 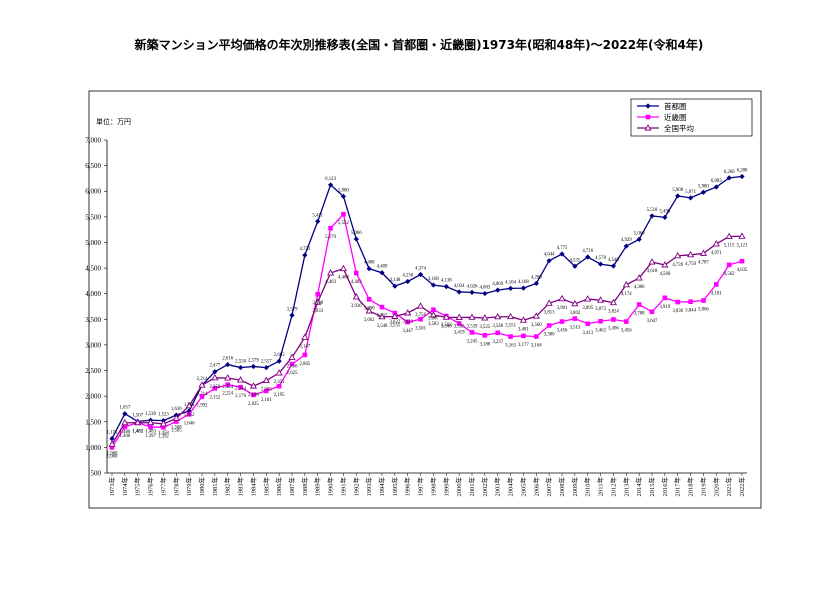 I want to click on data-label: 1,458, so click(x=163, y=433).